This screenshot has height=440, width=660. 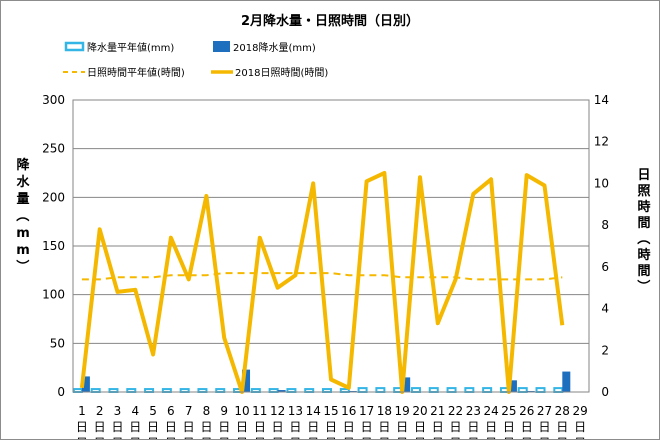 What do you see at coordinates (171, 411) in the screenshot?
I see `x-tick-label: 6` at bounding box center [171, 411].